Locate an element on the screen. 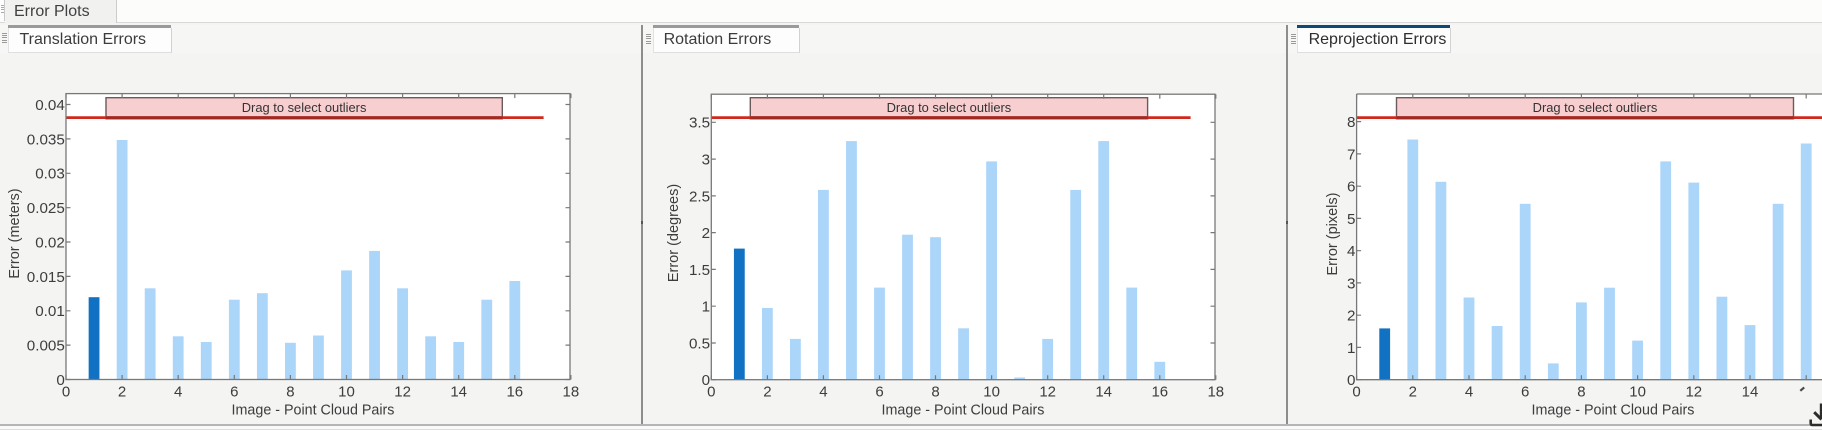 The height and width of the screenshot is (430, 1822). svg-text: 2.5 is located at coordinates (699, 196).